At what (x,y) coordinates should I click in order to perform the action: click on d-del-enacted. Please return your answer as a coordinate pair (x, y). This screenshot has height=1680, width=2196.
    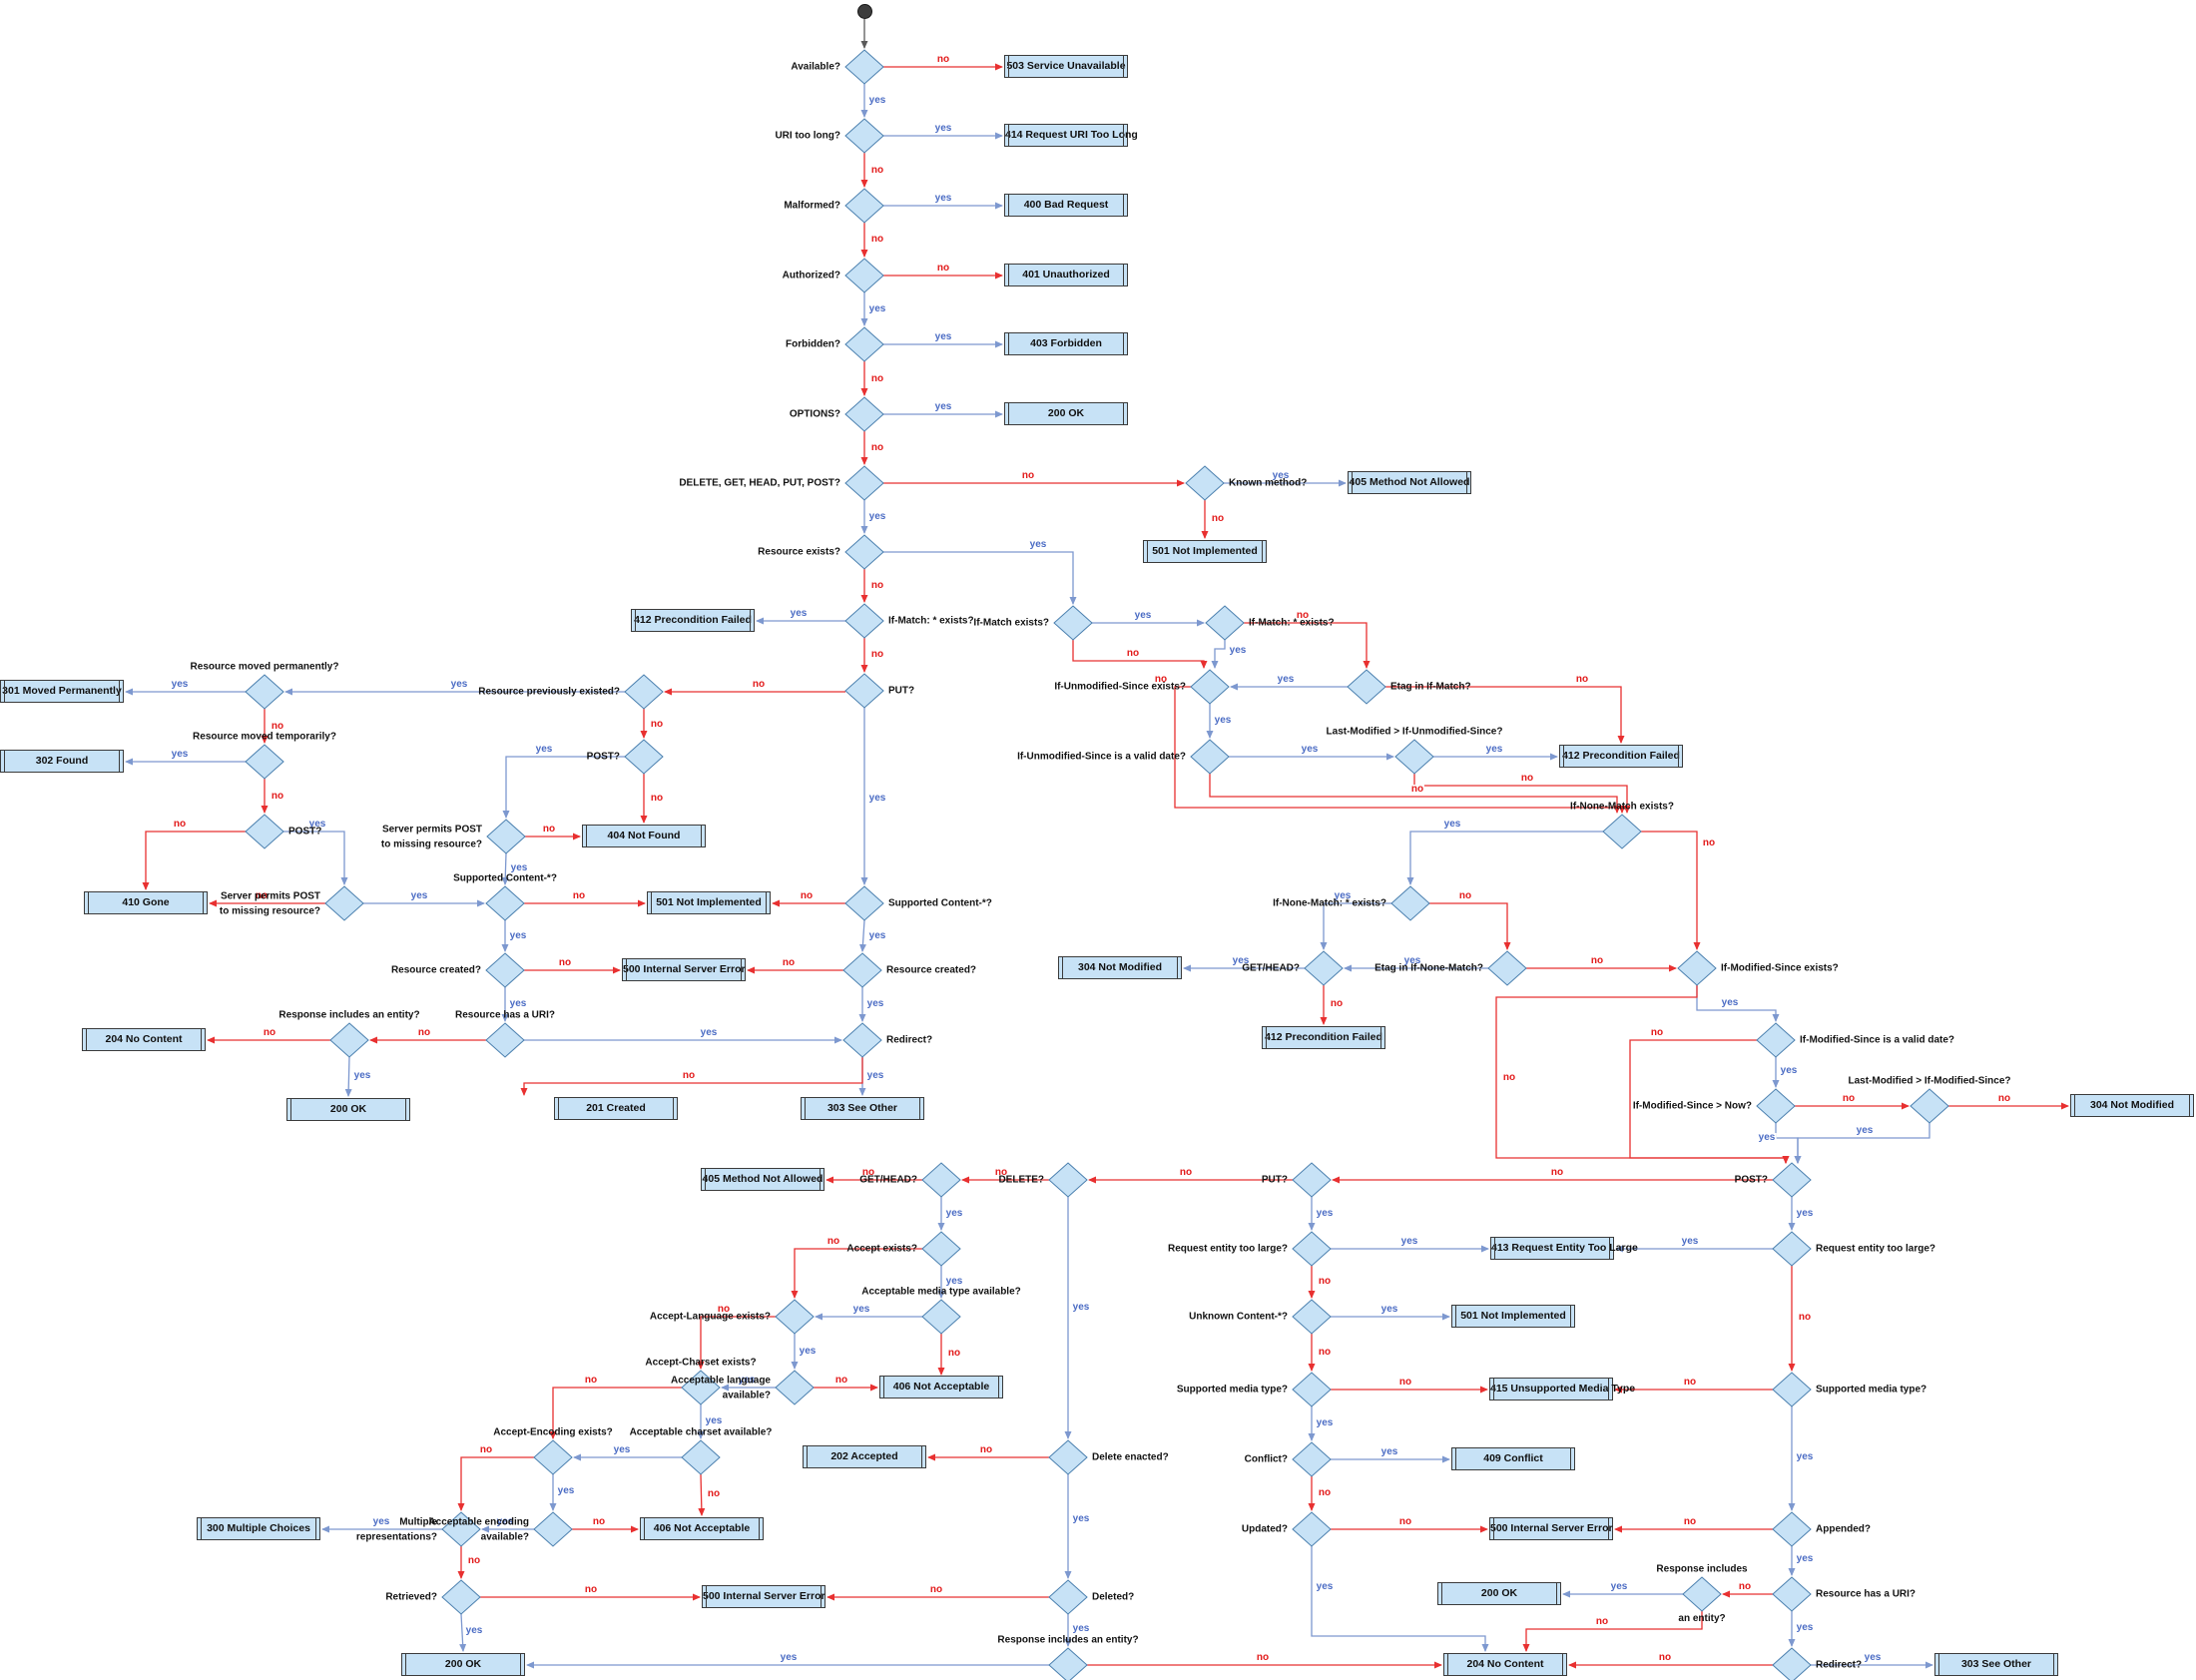
    Looking at the image, I should click on (1068, 1457).